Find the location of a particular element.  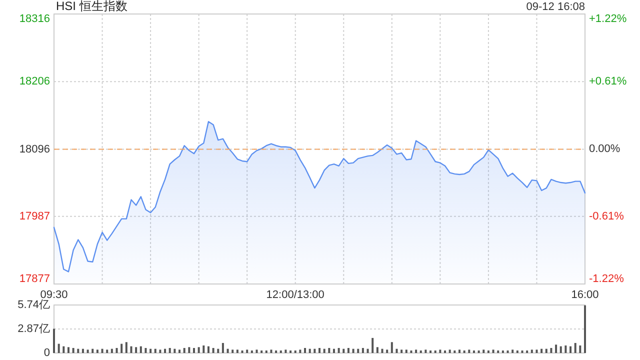

y-tick-label: 2.87亿 is located at coordinates (34, 329).